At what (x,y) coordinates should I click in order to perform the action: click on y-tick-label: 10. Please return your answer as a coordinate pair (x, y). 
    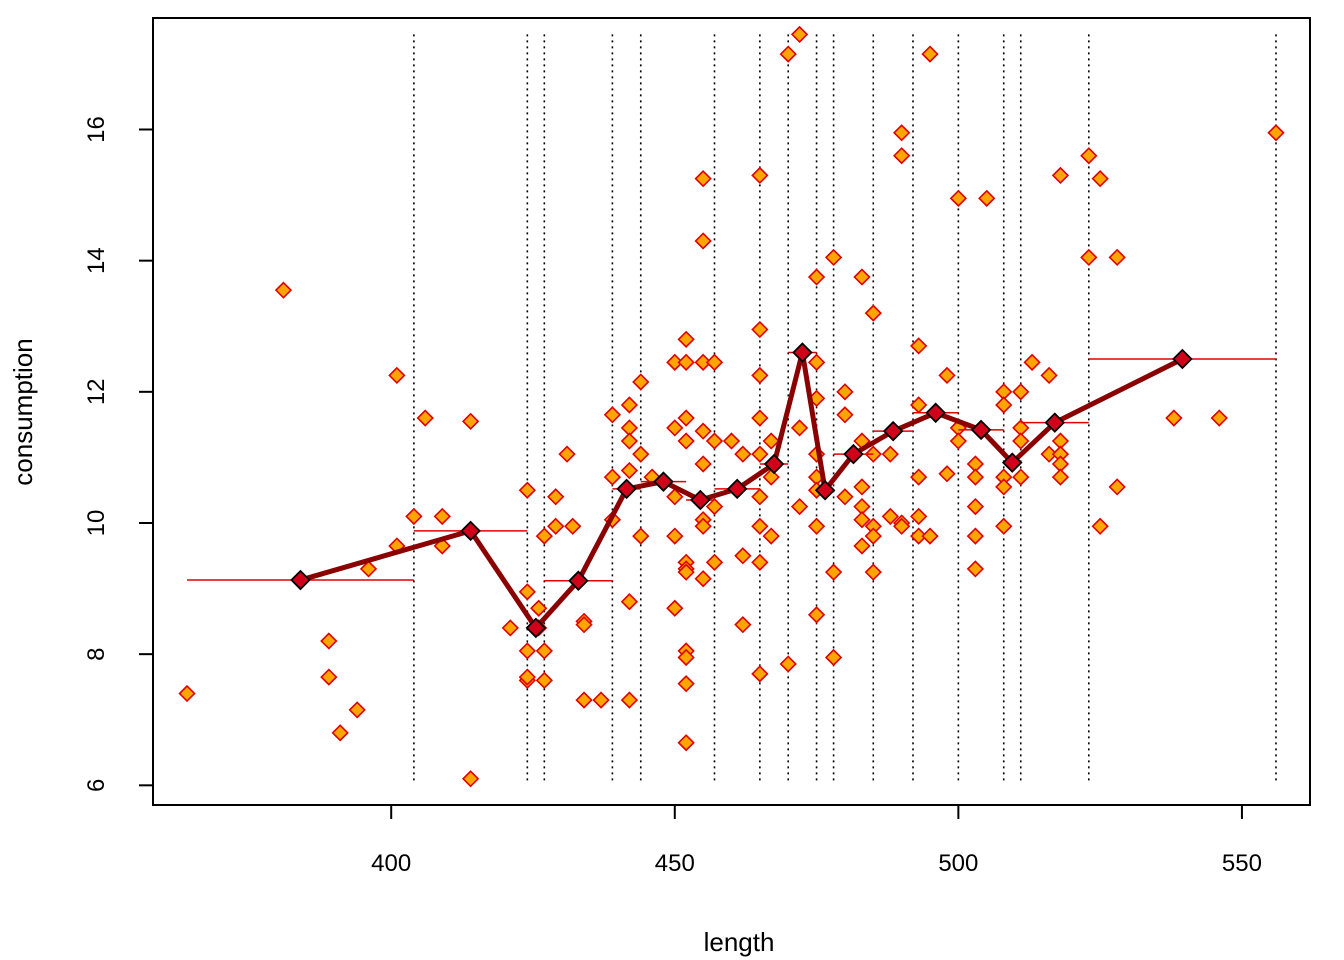
    Looking at the image, I should click on (96, 523).